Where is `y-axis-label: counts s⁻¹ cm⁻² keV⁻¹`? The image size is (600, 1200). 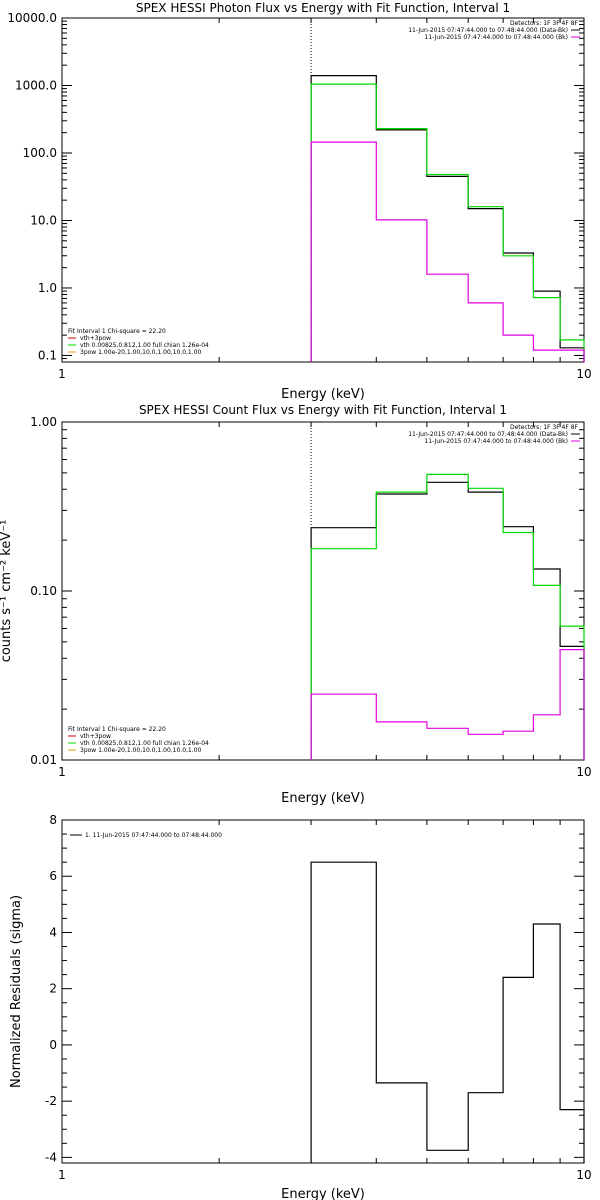 y-axis-label: counts s⁻¹ cm⁻² keV⁻¹ is located at coordinates (7, 591).